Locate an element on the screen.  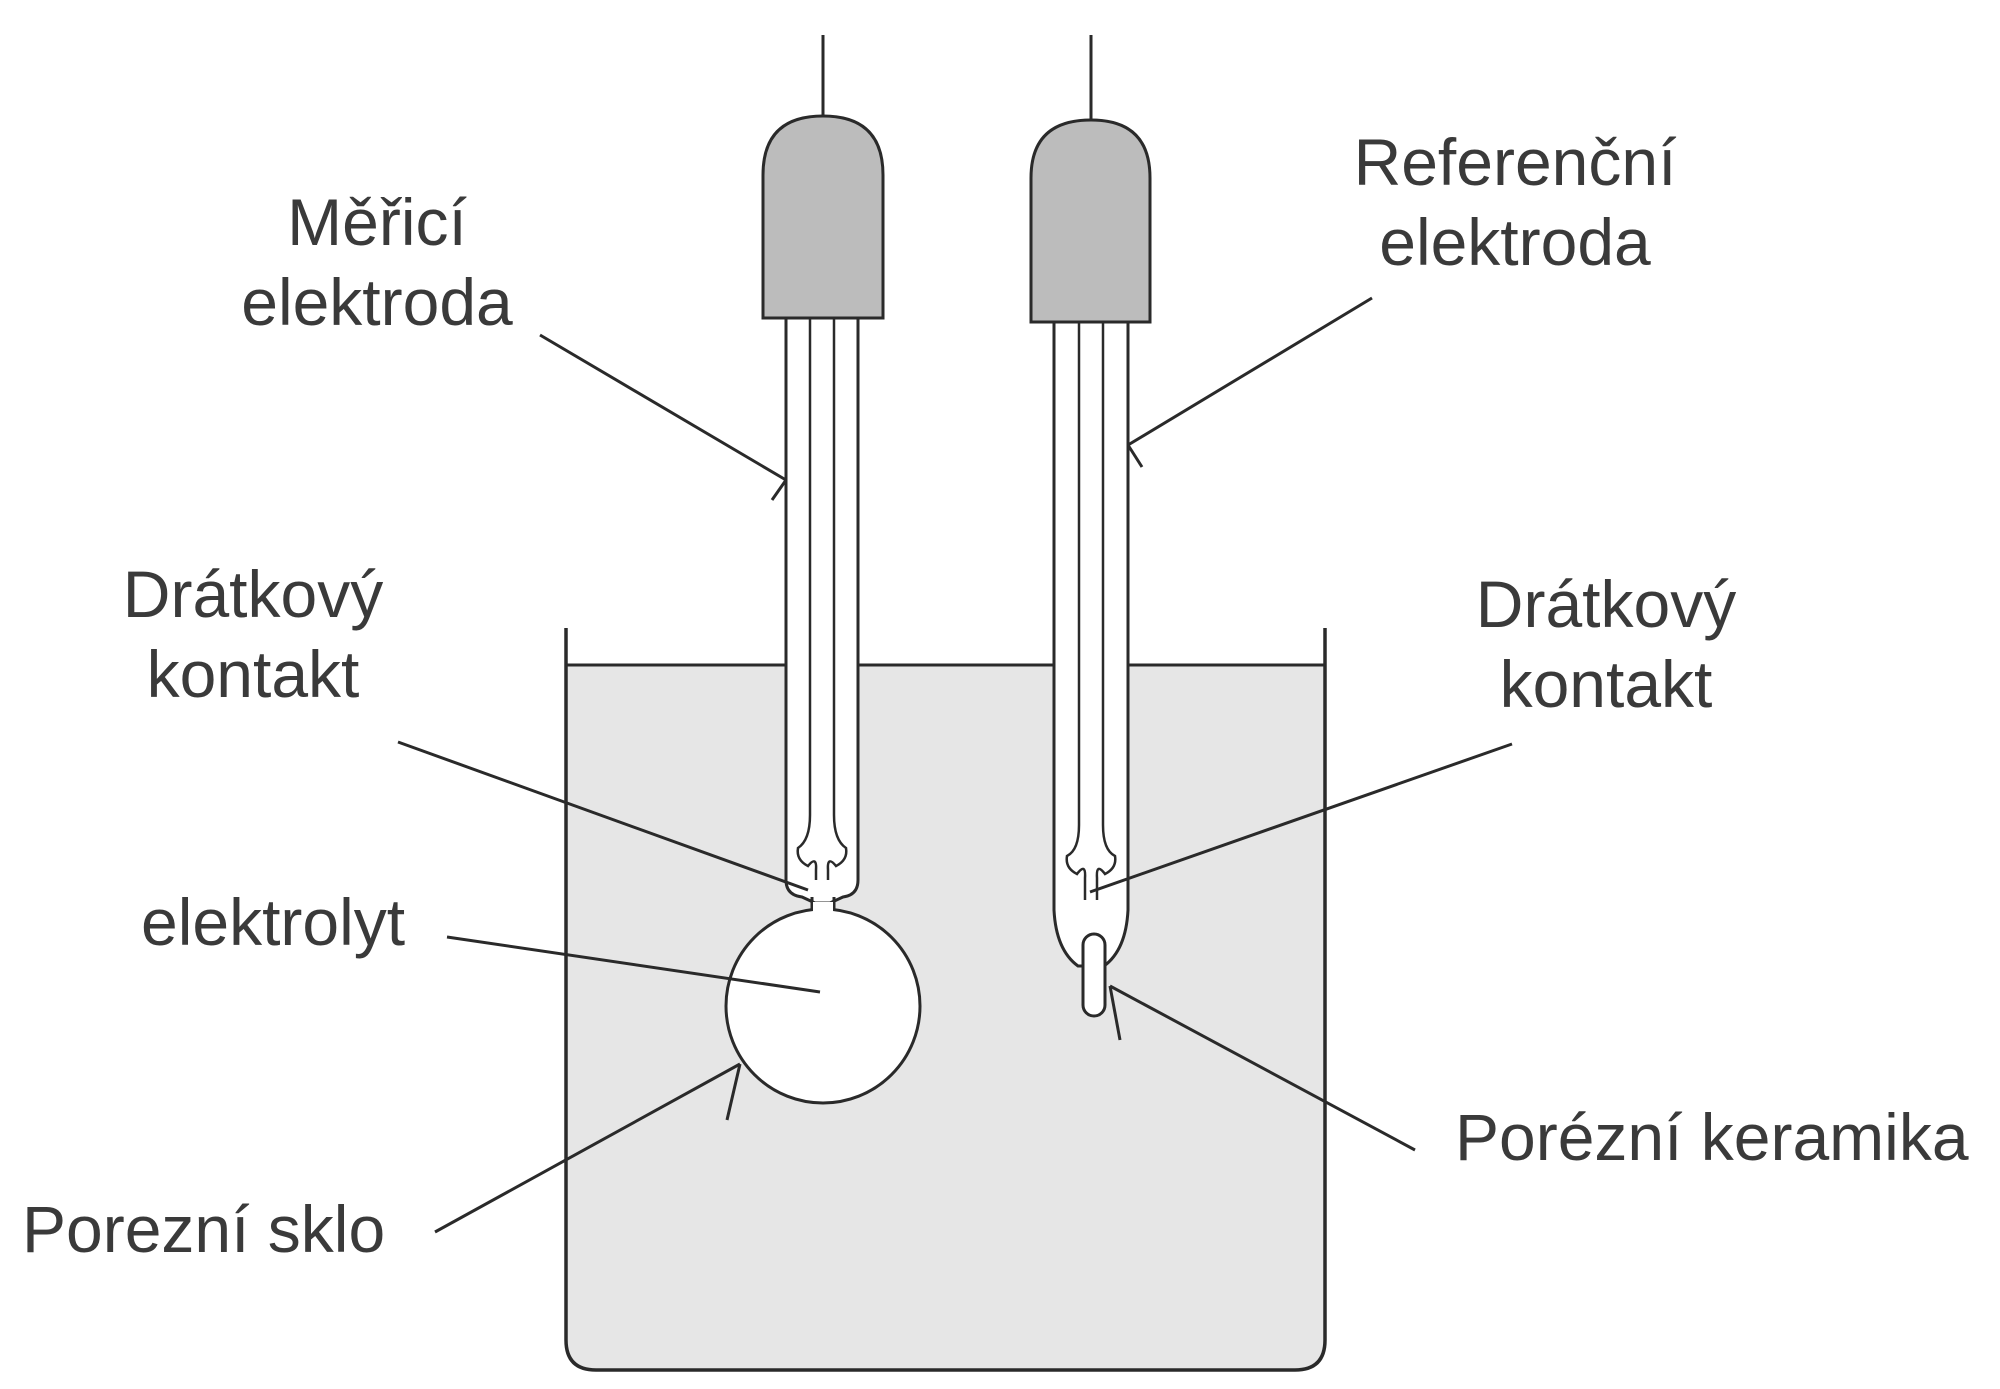
label-measuring-electrode-line1: Měřicí is located at coordinates (377, 222).